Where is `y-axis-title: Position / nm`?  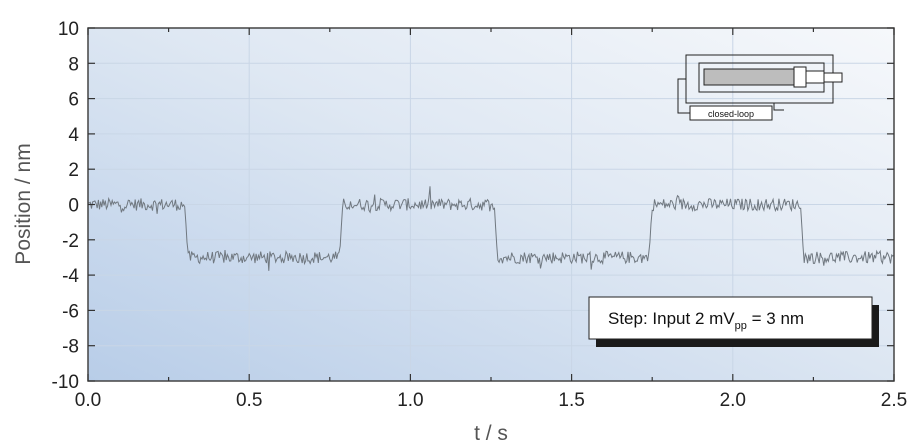
y-axis-title: Position / nm is located at coordinates (23, 203).